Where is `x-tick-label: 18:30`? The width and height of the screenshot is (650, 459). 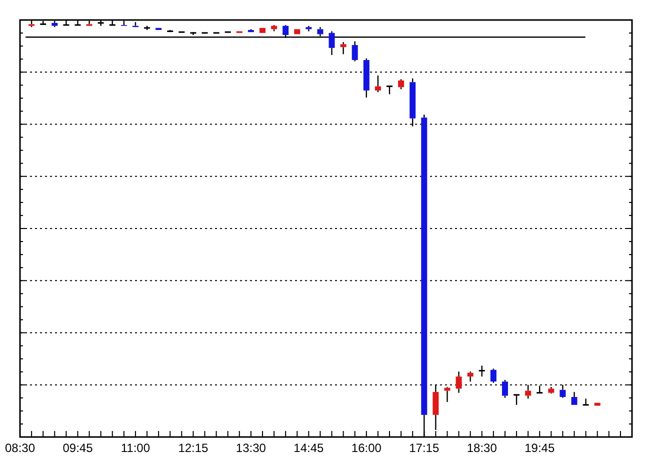
x-tick-label: 18:30 is located at coordinates (482, 448).